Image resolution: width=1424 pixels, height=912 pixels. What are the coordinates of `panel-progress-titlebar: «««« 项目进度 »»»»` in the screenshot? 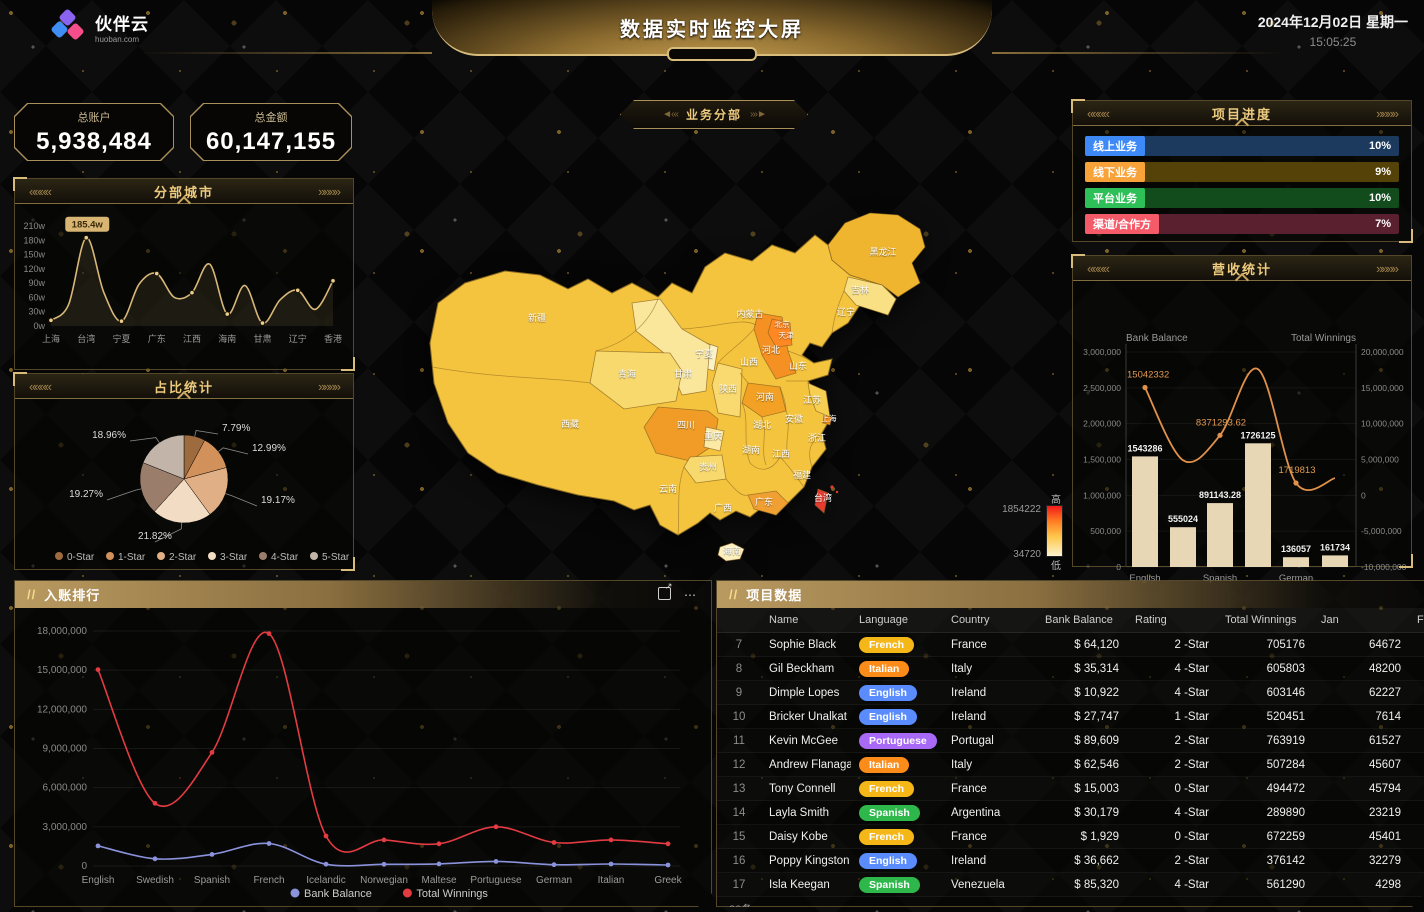 It's located at (1242, 113).